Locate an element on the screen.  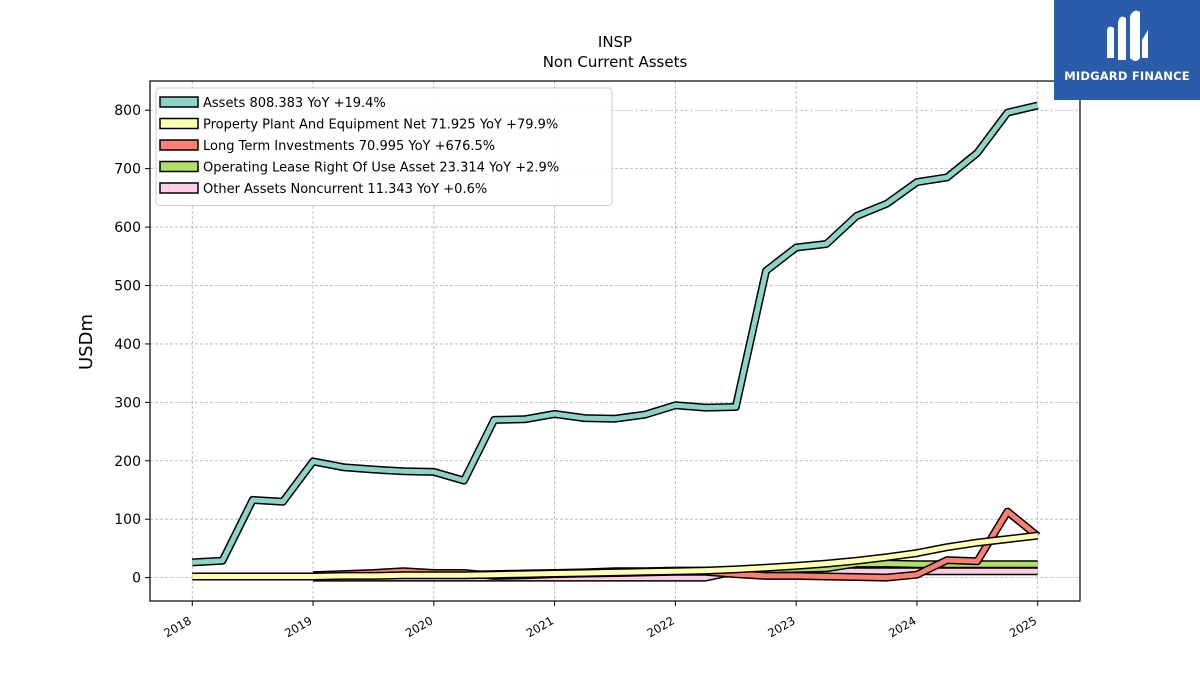
y-tick-label: 700 is located at coordinates (127, 170).